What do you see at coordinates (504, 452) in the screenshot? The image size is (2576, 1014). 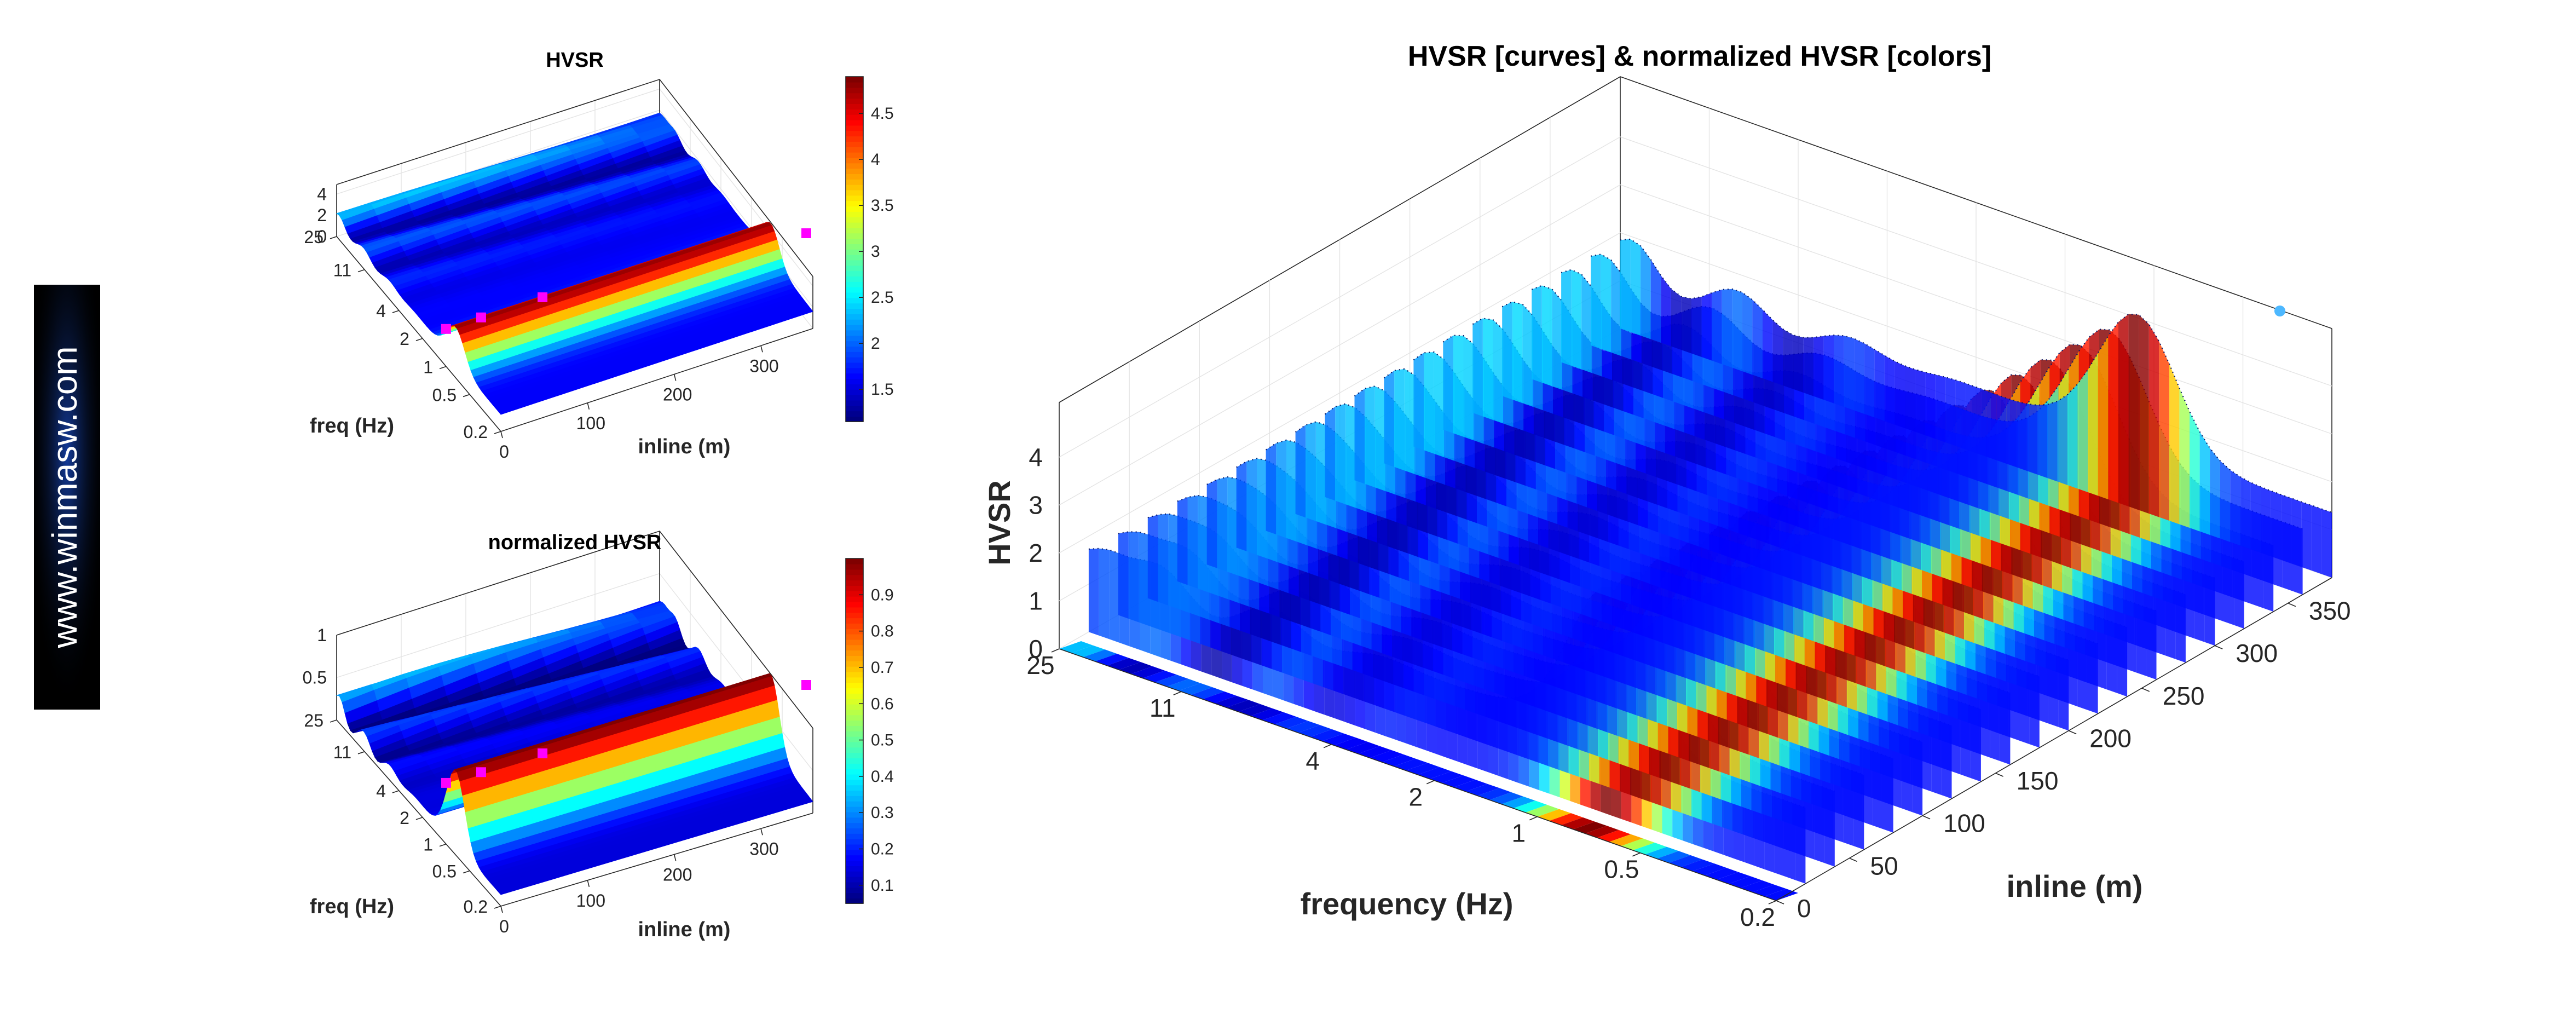 I see `inline-tick-label: 0` at bounding box center [504, 452].